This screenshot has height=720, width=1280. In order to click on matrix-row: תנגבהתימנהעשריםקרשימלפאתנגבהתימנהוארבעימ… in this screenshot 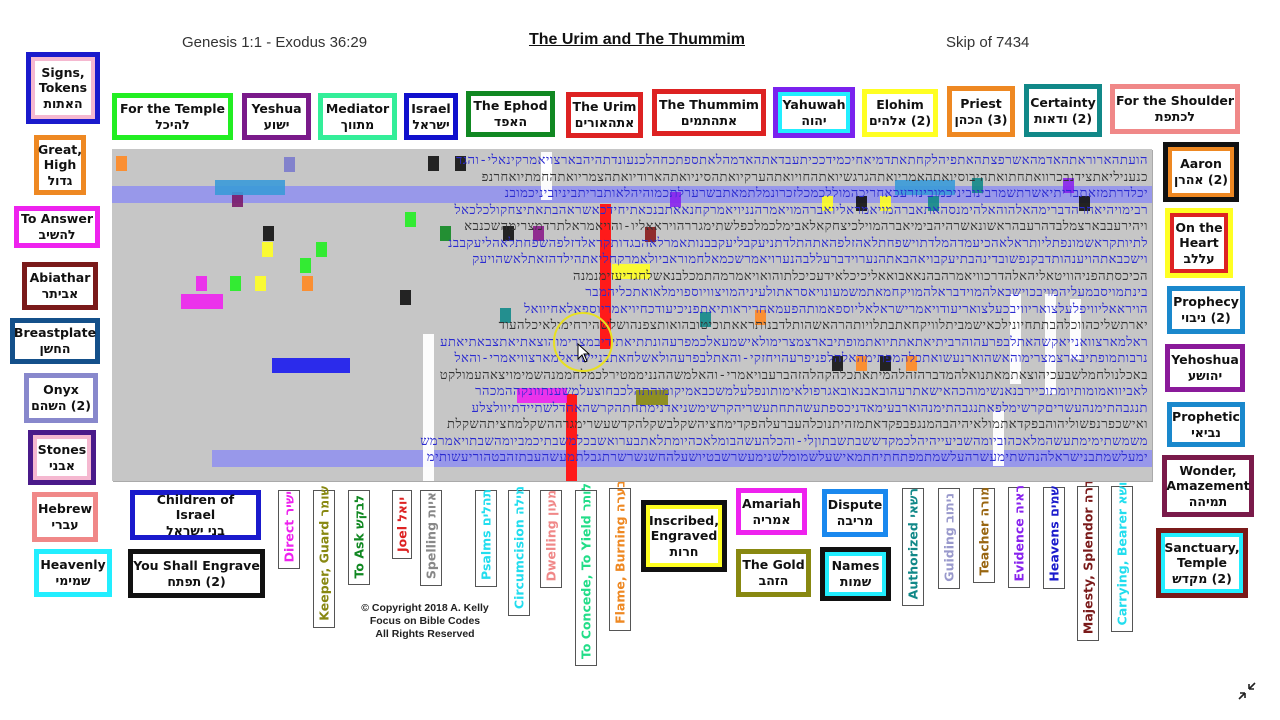, I will do `click(809, 408)`.